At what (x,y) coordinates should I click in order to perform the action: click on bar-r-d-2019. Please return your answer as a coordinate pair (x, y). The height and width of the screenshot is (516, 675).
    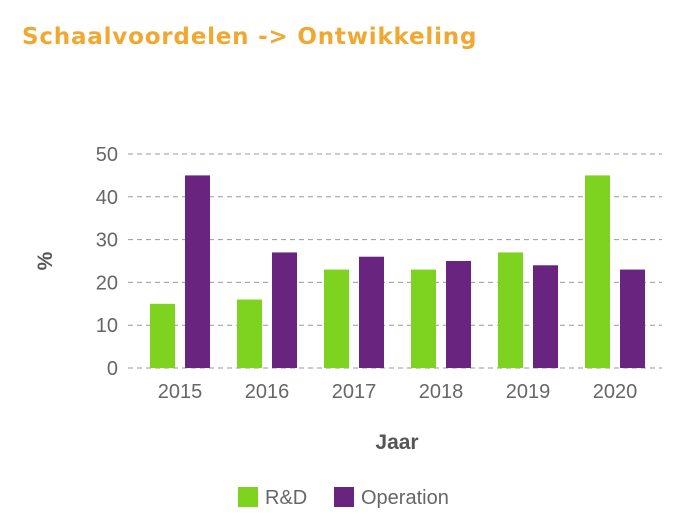
    Looking at the image, I should click on (510, 310).